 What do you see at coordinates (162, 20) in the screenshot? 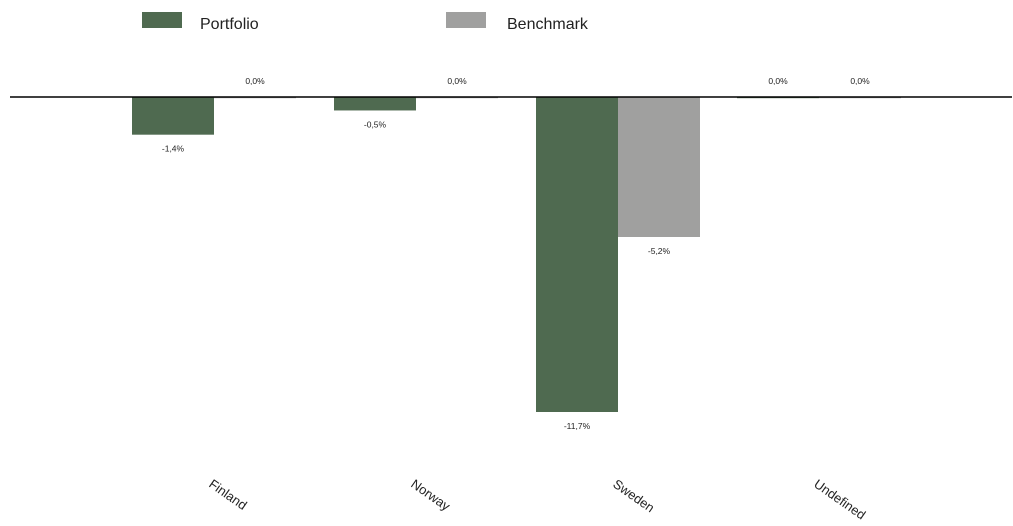
I see `legend-swatch-portfolio` at bounding box center [162, 20].